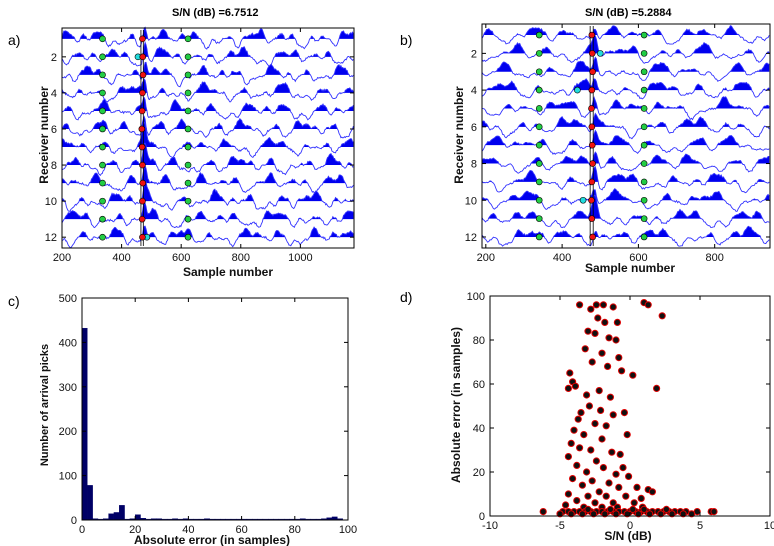  What do you see at coordinates (44, 135) in the screenshot?
I see `panel-a-ylabel: Receiver number` at bounding box center [44, 135].